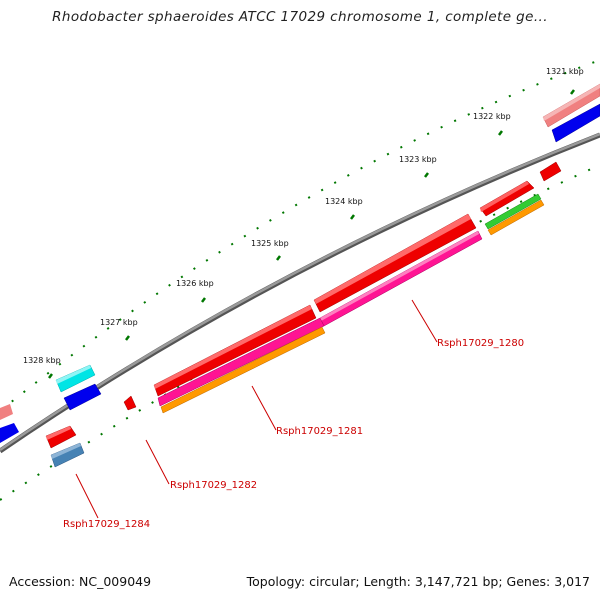 Image resolution: width=600 pixels, height=600 pixels. Describe the element at coordinates (195, 283) in the screenshot. I see `tick-label-1326: 1326 kbp` at that location.